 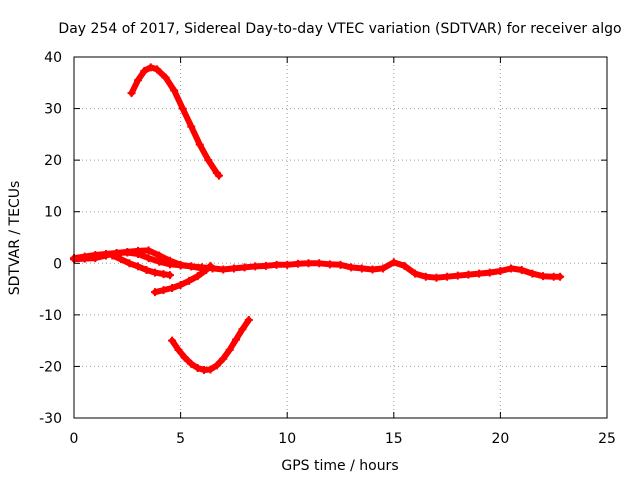 What do you see at coordinates (500, 439) in the screenshot?
I see `x-tick-label: 20` at bounding box center [500, 439].